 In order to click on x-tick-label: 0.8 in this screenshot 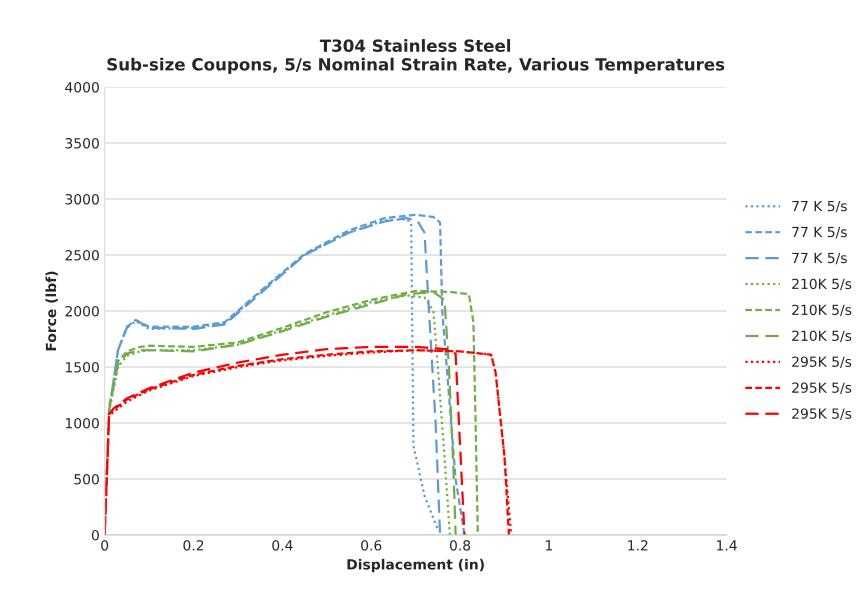, I will do `click(460, 545)`.